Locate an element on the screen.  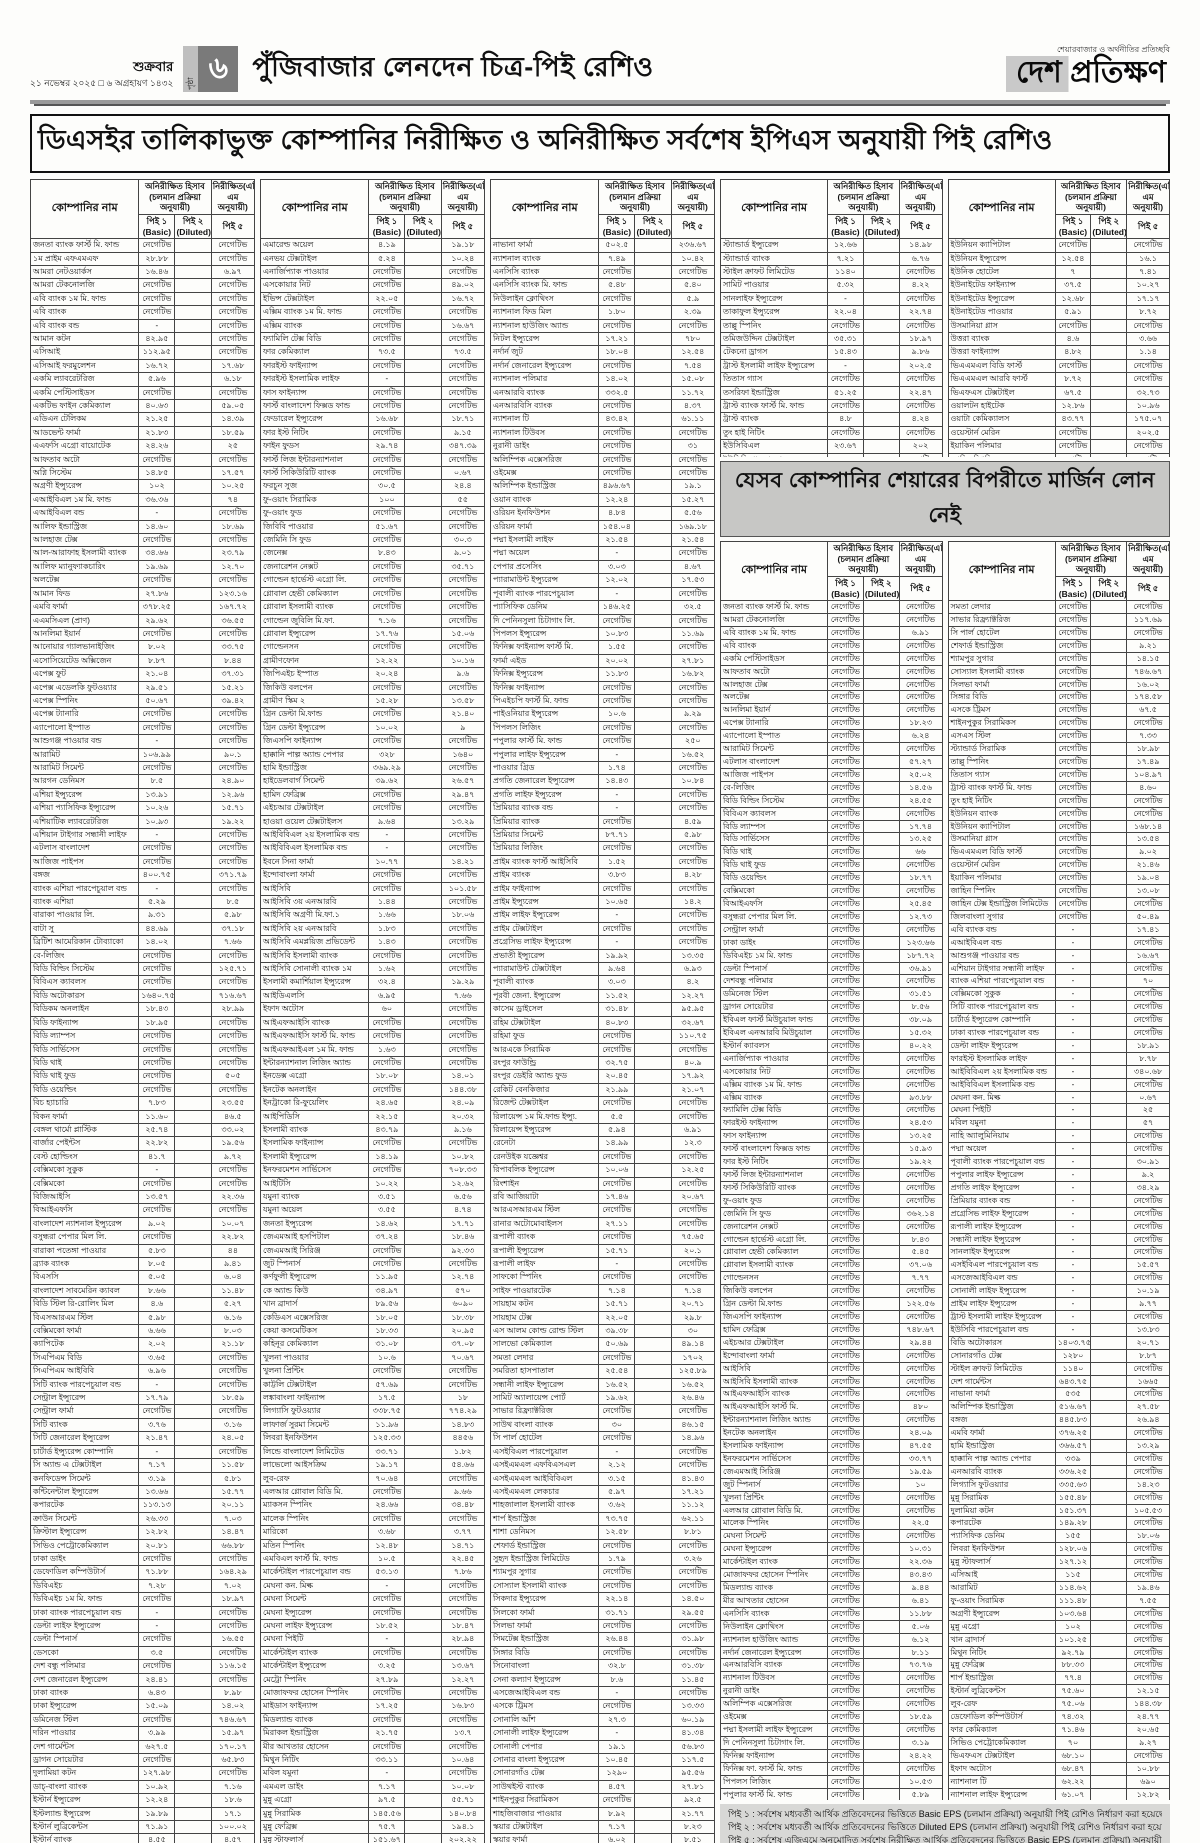
pe-value: ১৩.২৫ is located at coordinates (920, 1136).